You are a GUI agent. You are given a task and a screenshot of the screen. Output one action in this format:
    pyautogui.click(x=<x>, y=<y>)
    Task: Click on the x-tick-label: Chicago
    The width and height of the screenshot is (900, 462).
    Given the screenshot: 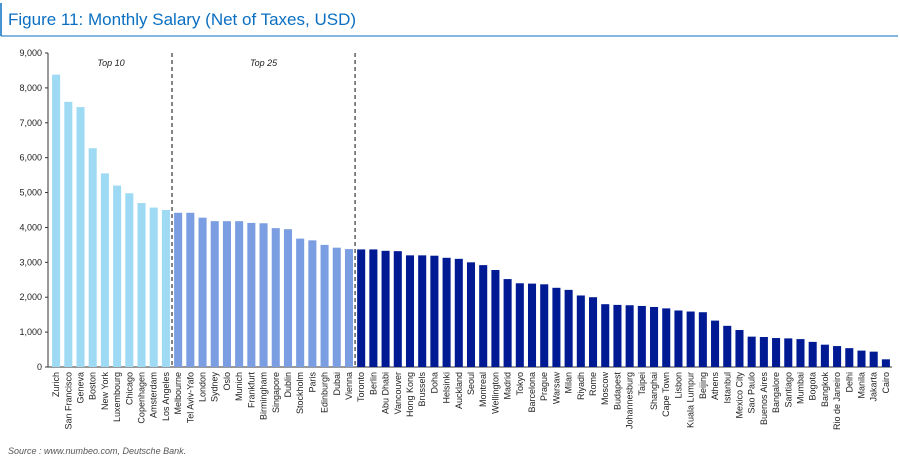 What is the action you would take?
    pyautogui.click(x=129, y=388)
    